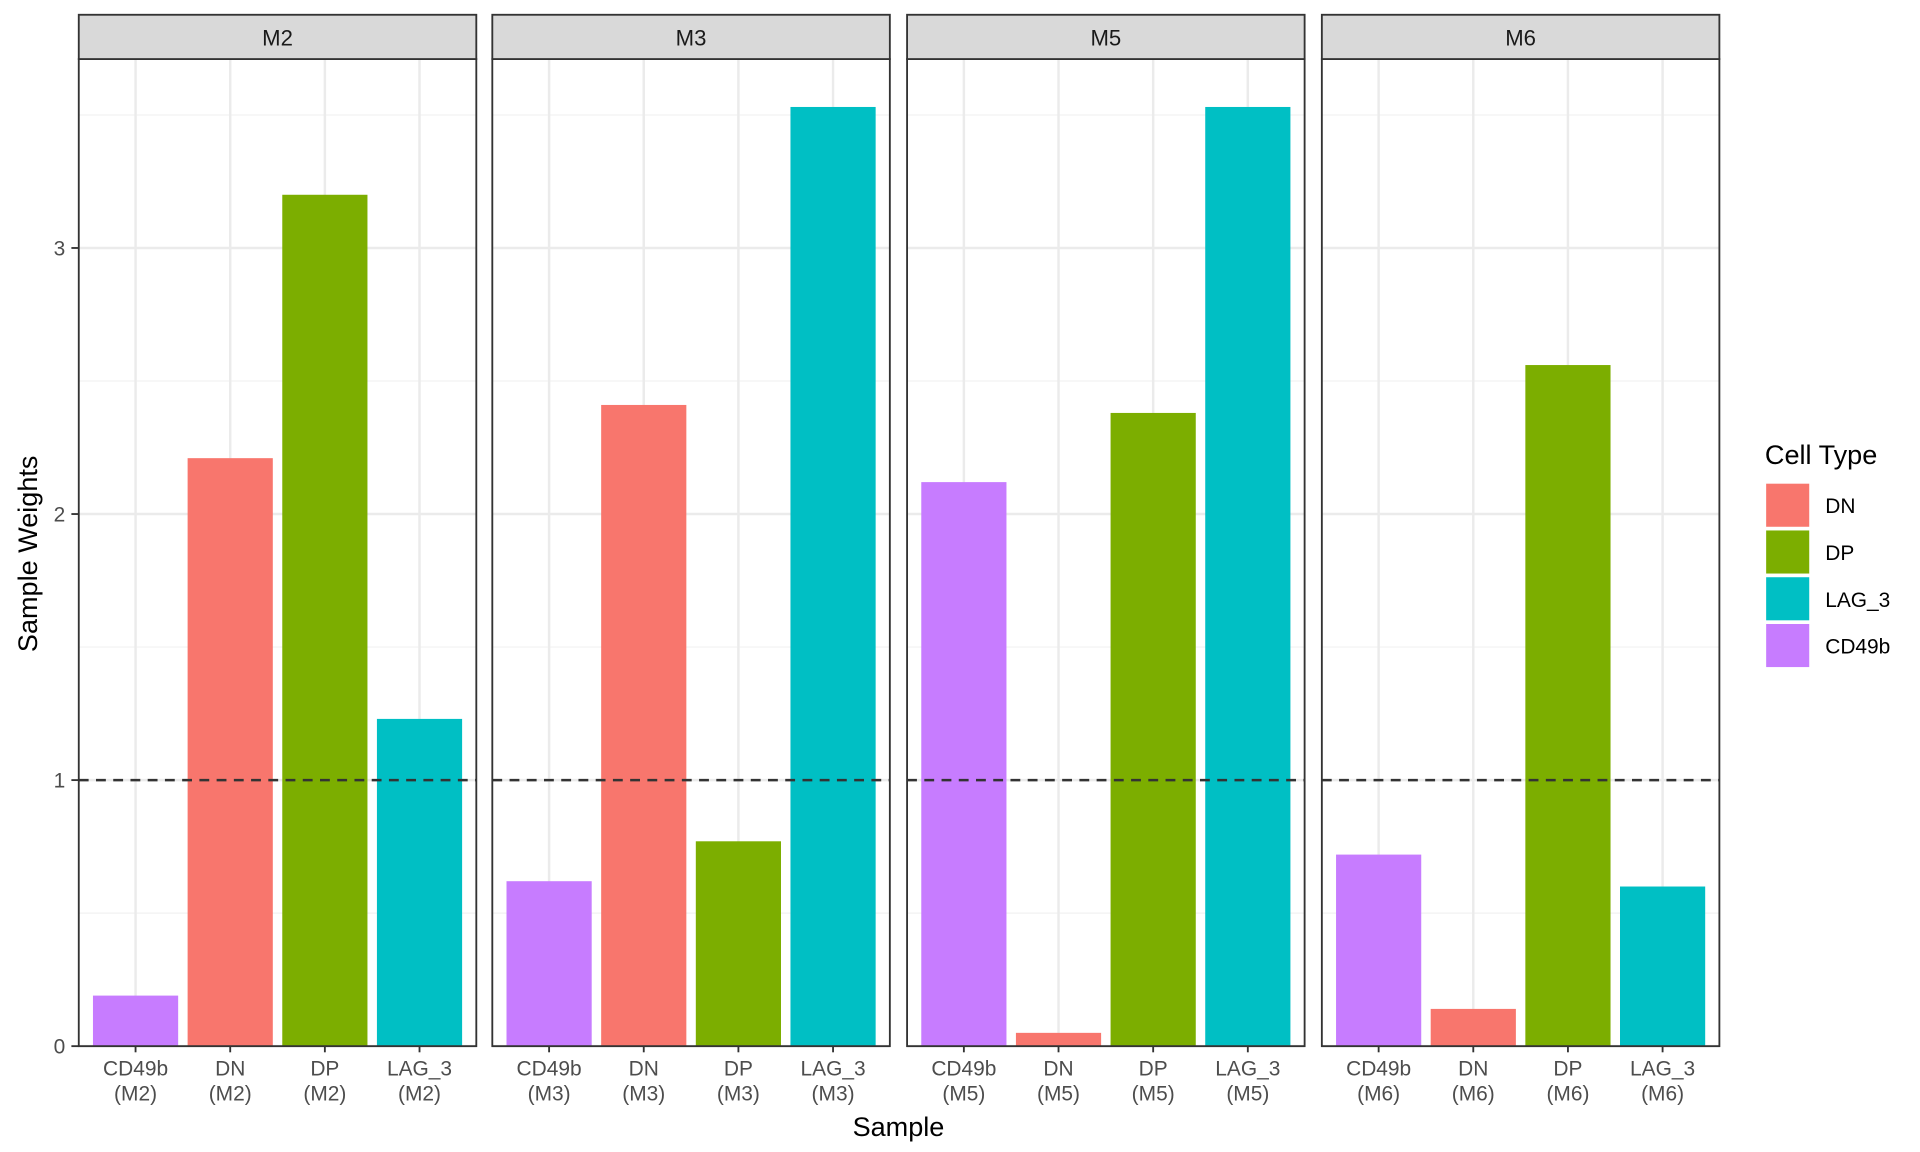 The height and width of the screenshot is (1152, 1920). What do you see at coordinates (1857, 600) in the screenshot?
I see `legend-label: LAG_3` at bounding box center [1857, 600].